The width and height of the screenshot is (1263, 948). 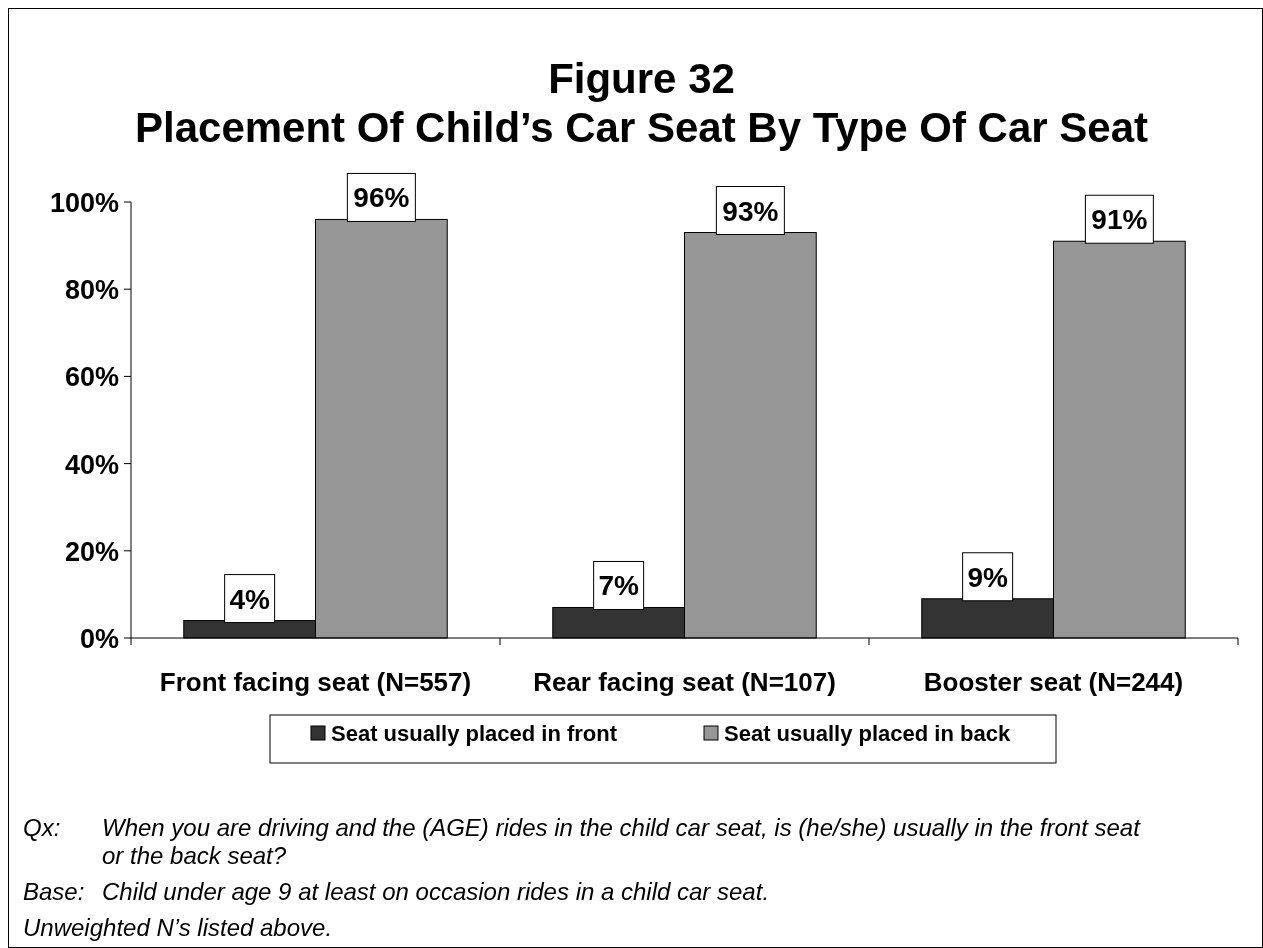 I want to click on legend-label: Seat usually placed in front, so click(x=474, y=733).